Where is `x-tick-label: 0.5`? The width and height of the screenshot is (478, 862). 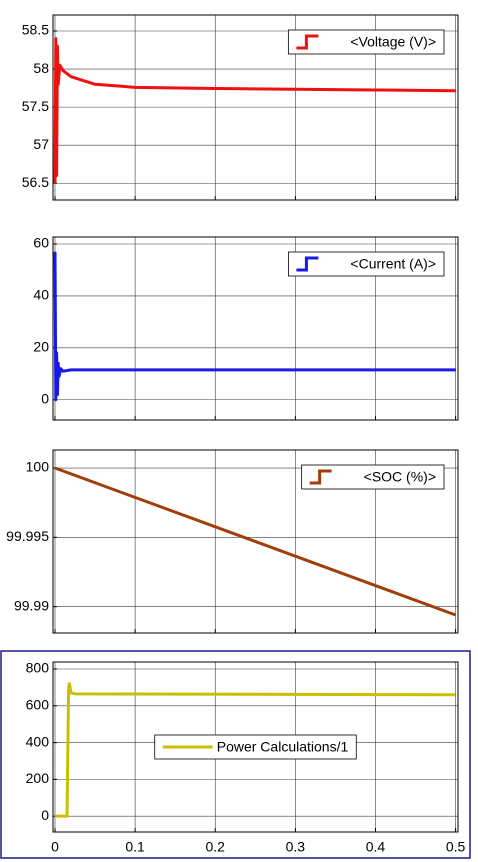 x-tick-label: 0.5 is located at coordinates (456, 847).